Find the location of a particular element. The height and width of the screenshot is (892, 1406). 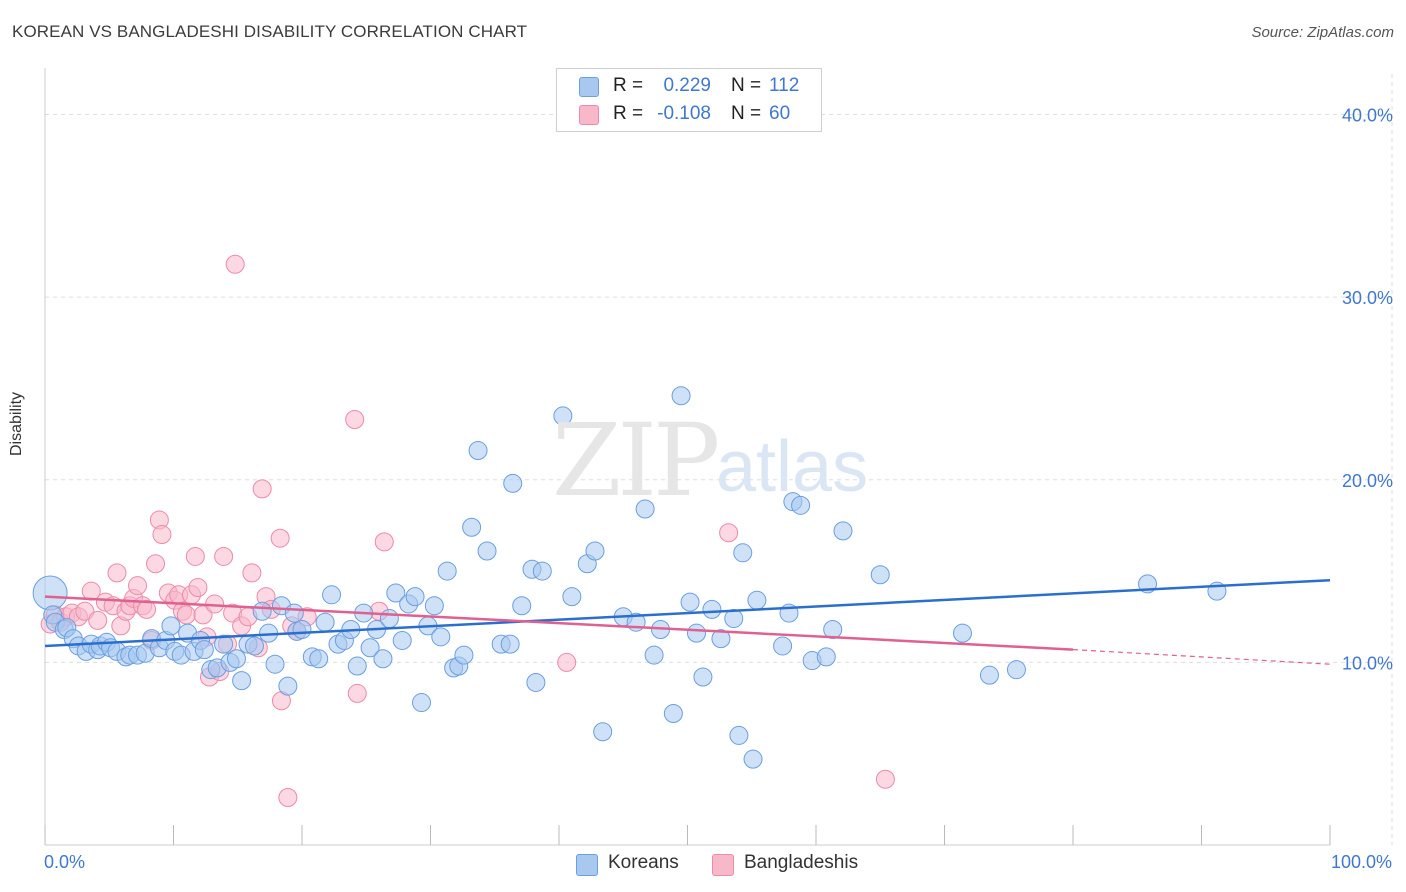

watermark-zip: ZIP is located at coordinates (636, 460).